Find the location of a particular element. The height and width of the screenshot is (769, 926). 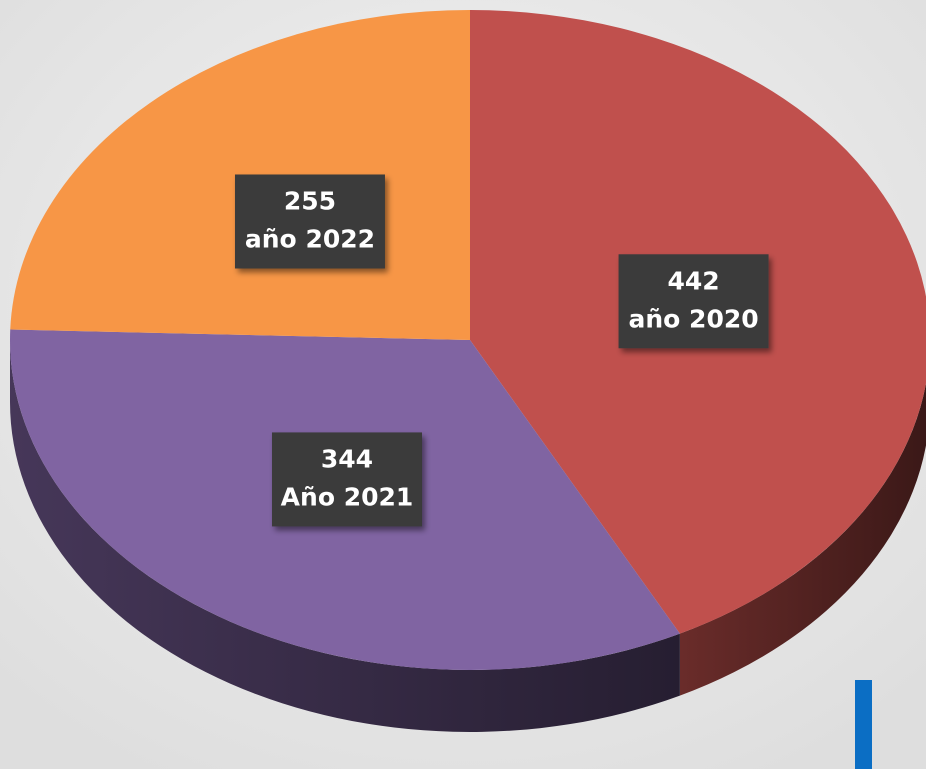

data-label: 442 is located at coordinates (693, 280).